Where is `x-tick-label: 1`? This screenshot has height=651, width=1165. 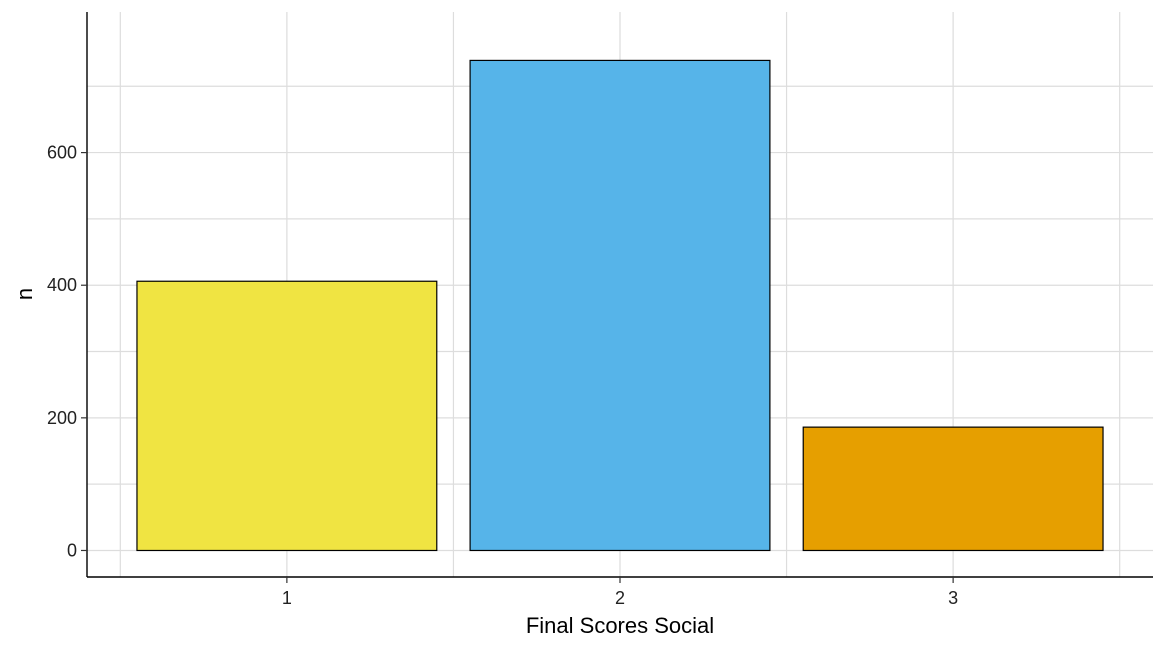
x-tick-label: 1 is located at coordinates (287, 598).